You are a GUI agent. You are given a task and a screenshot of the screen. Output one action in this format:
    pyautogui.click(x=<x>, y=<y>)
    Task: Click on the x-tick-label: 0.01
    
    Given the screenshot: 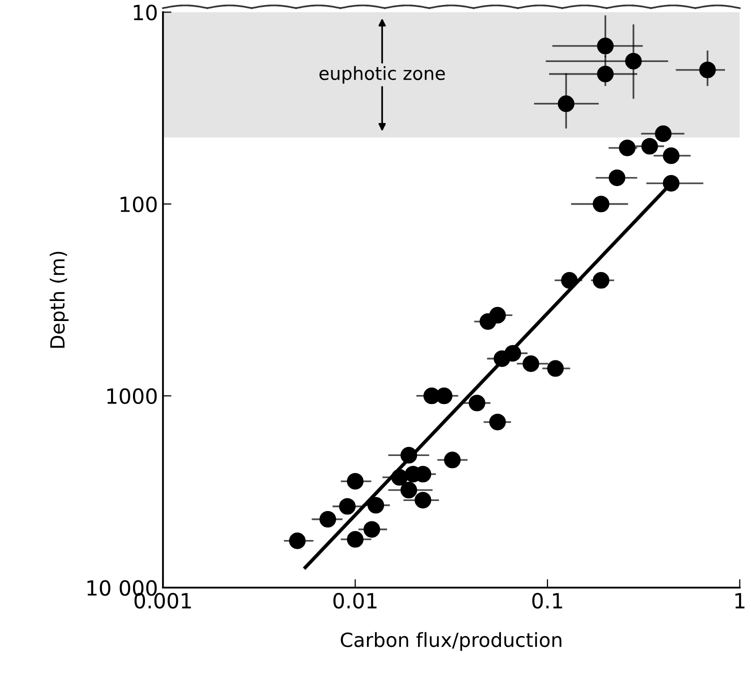 What is the action you would take?
    pyautogui.click(x=354, y=600)
    